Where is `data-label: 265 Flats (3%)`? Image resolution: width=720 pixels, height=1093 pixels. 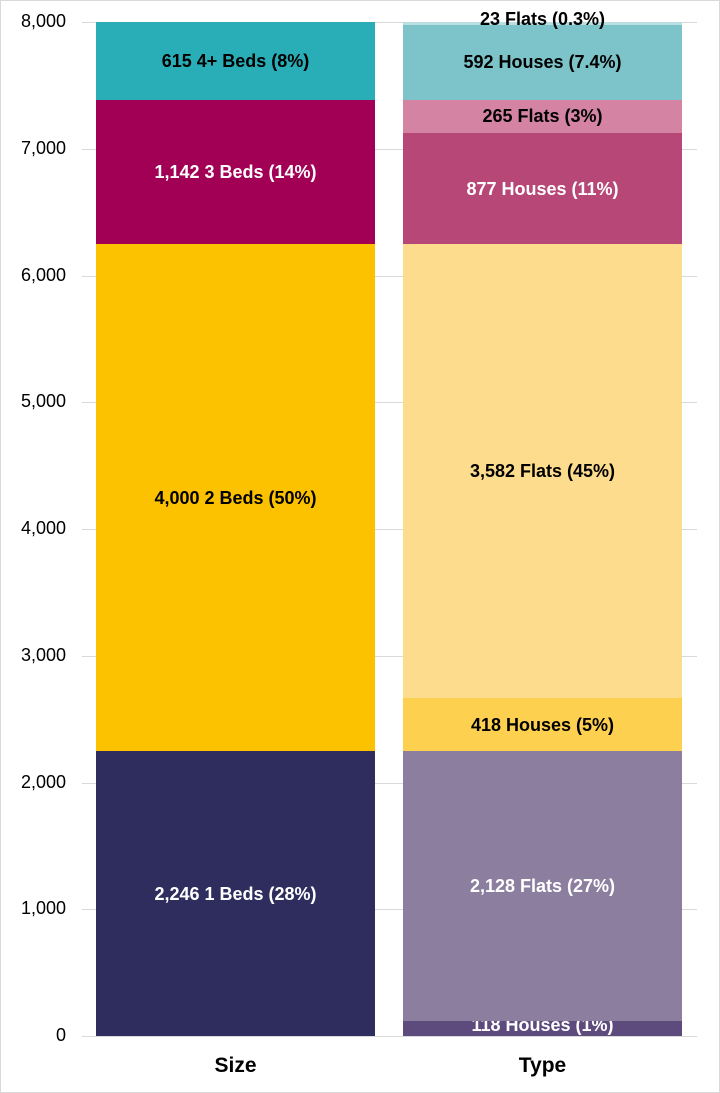 data-label: 265 Flats (3%) is located at coordinates (542, 116).